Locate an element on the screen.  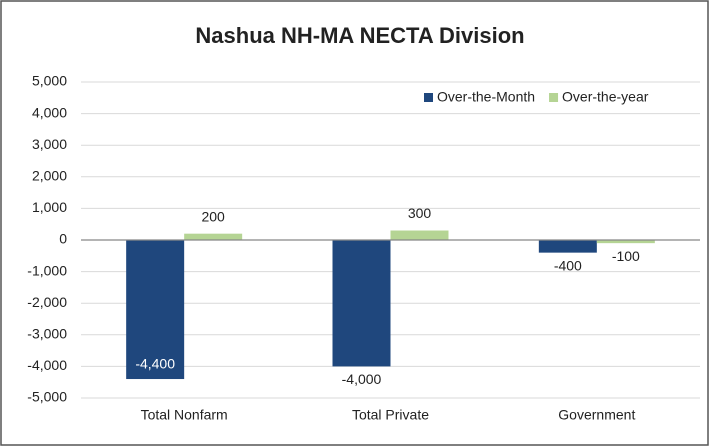
y-tick-label: -4,000 is located at coordinates (47, 365).